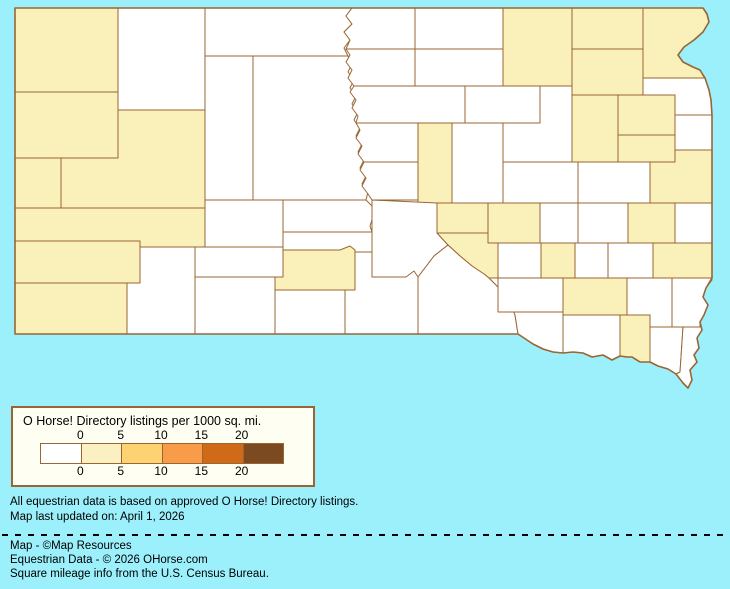  Describe the element at coordinates (239, 262) in the screenshot. I see `county-jackson` at that location.